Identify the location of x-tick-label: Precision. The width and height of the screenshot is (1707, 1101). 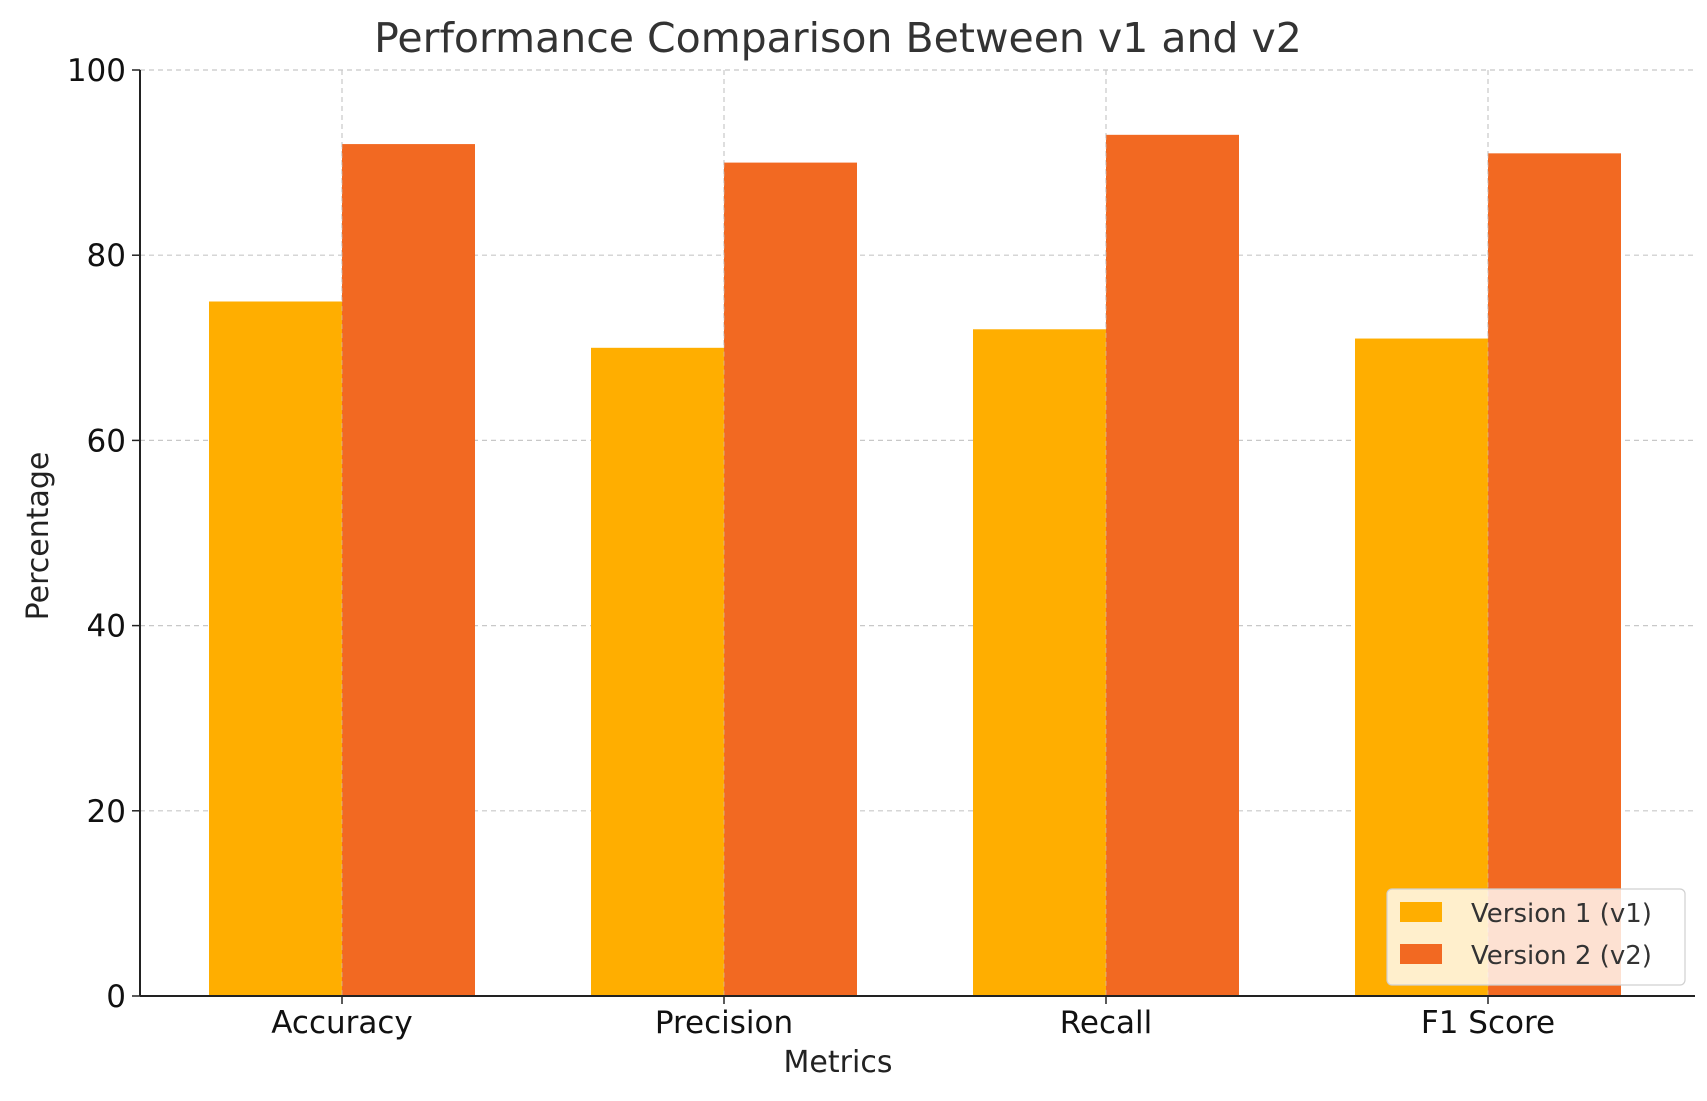
(724, 1023).